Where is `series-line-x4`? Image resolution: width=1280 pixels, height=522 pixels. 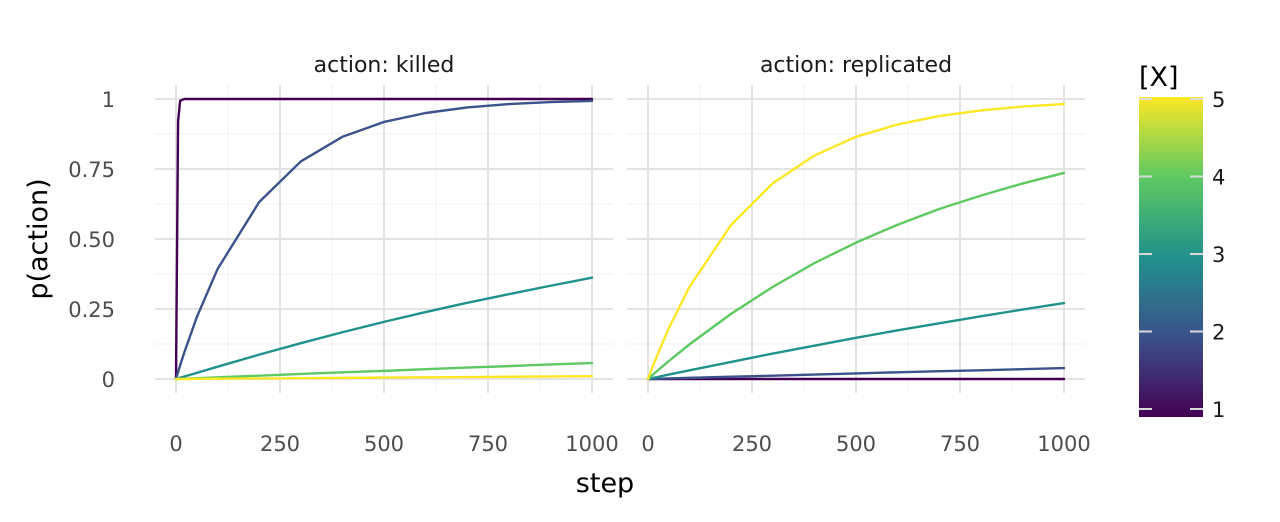
series-line-x4 is located at coordinates (856, 276).